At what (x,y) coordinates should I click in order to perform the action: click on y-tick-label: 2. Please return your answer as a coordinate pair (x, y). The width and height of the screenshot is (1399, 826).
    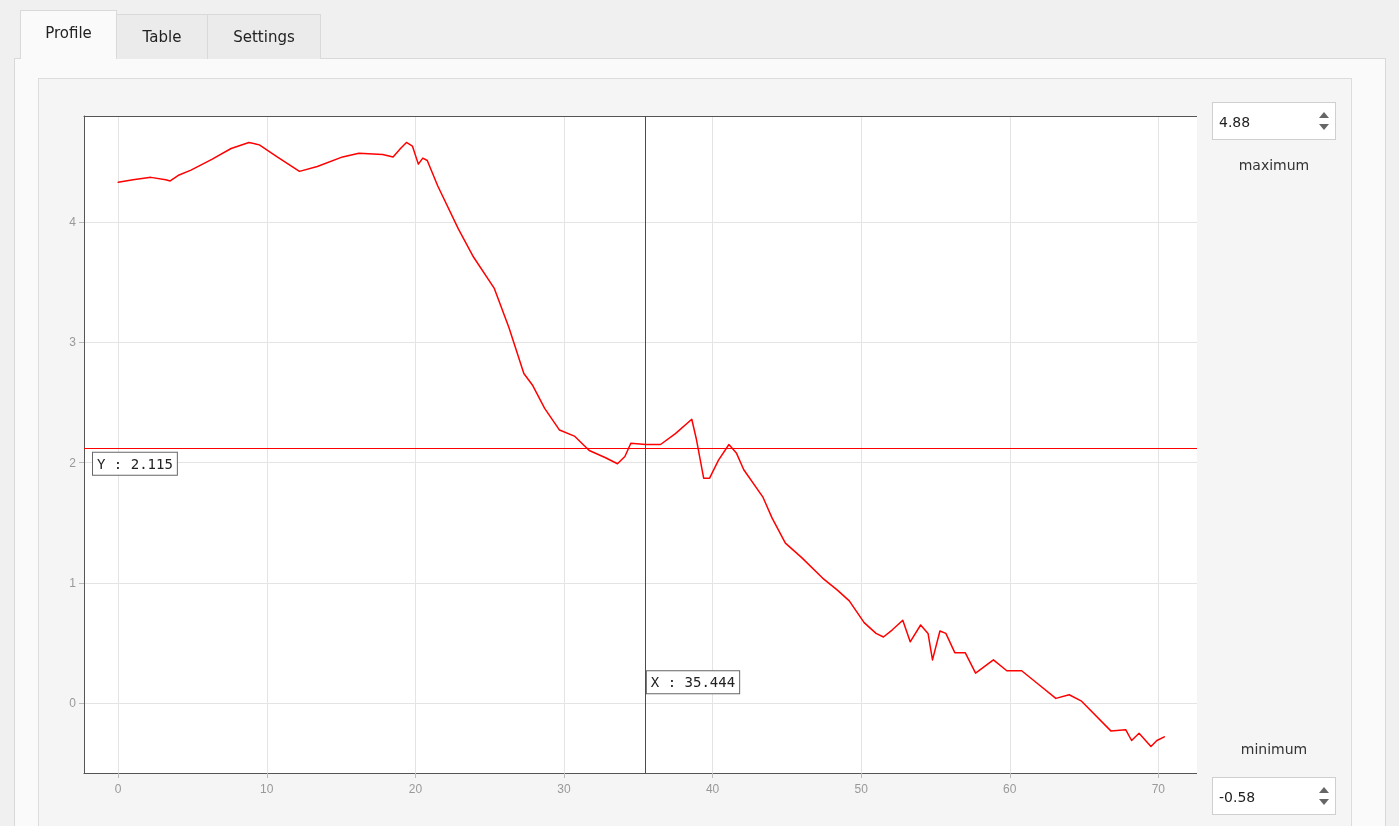
    Looking at the image, I should click on (73, 462).